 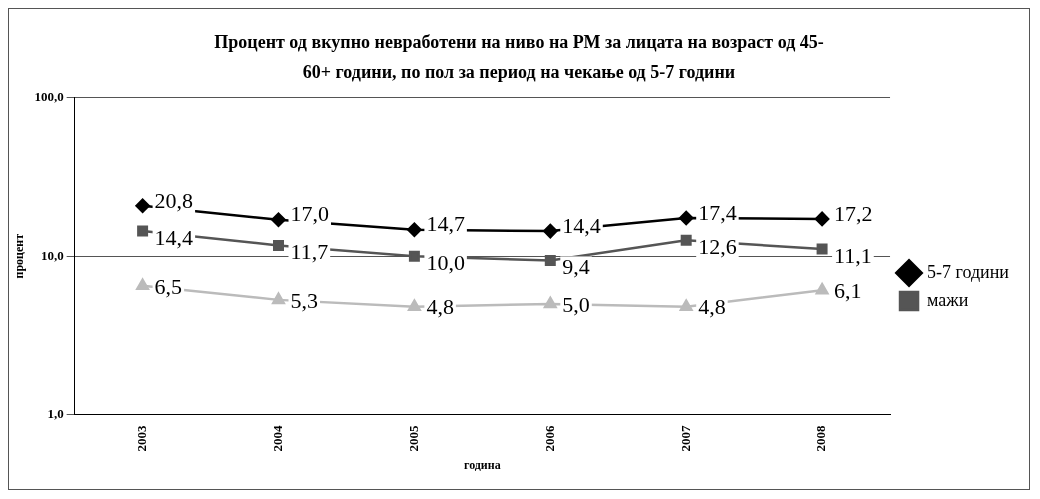 What do you see at coordinates (141, 438) in the screenshot?
I see `x-tick-label: 2003` at bounding box center [141, 438].